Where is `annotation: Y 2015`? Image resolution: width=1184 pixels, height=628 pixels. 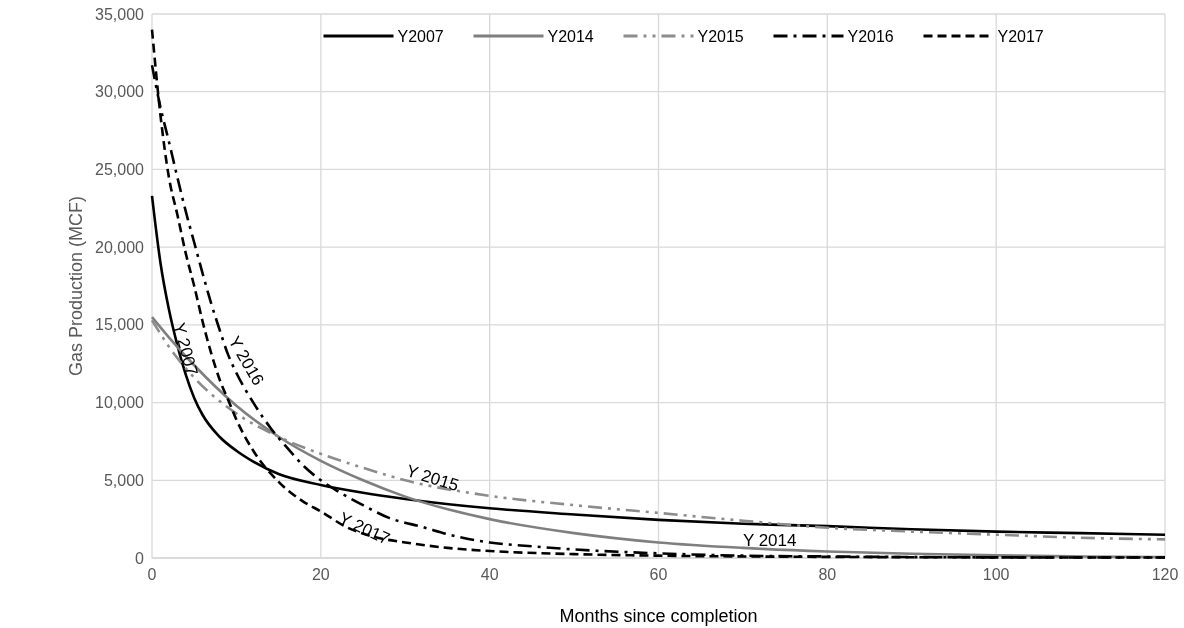 annotation: Y 2015 is located at coordinates (432, 478).